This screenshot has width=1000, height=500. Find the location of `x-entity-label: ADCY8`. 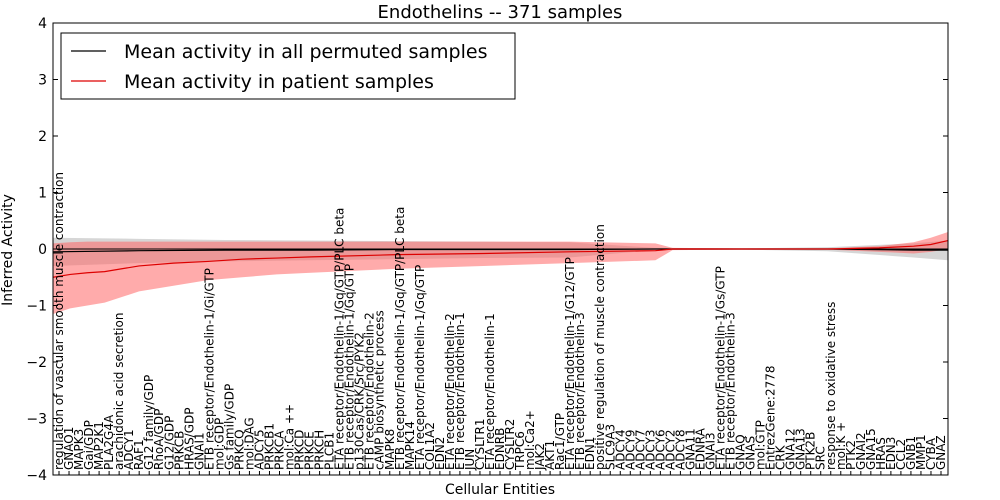

x-entity-label: ADCY8 is located at coordinates (680, 449).